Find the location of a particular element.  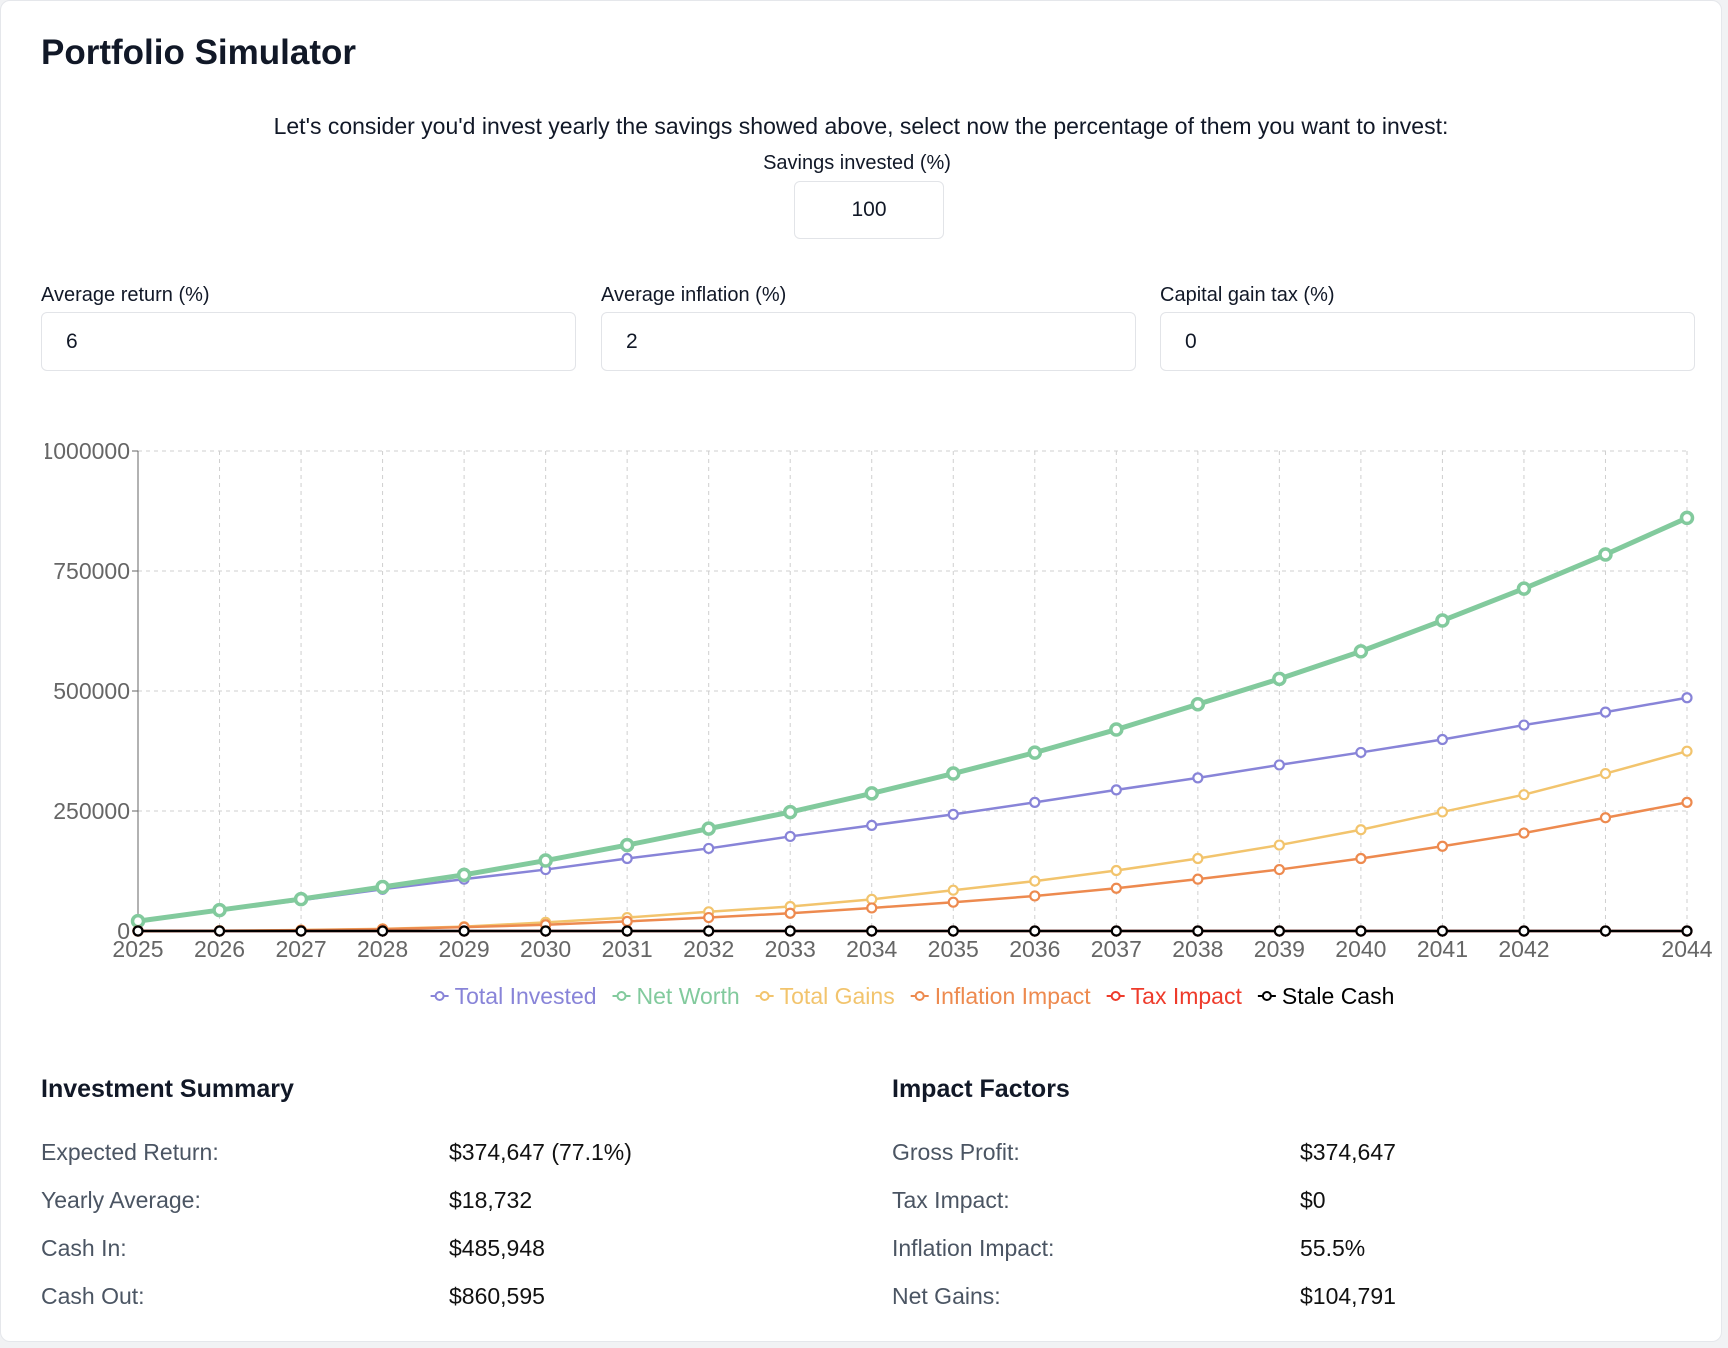

x-tick-label: 2029 is located at coordinates (464, 949).